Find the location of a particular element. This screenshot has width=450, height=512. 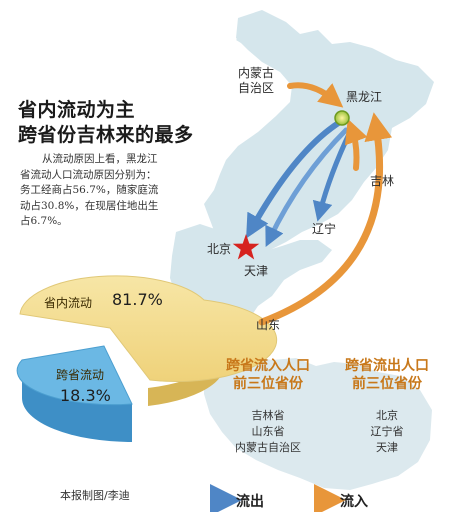

legend-inflow-label: 流入 is located at coordinates (354, 502).